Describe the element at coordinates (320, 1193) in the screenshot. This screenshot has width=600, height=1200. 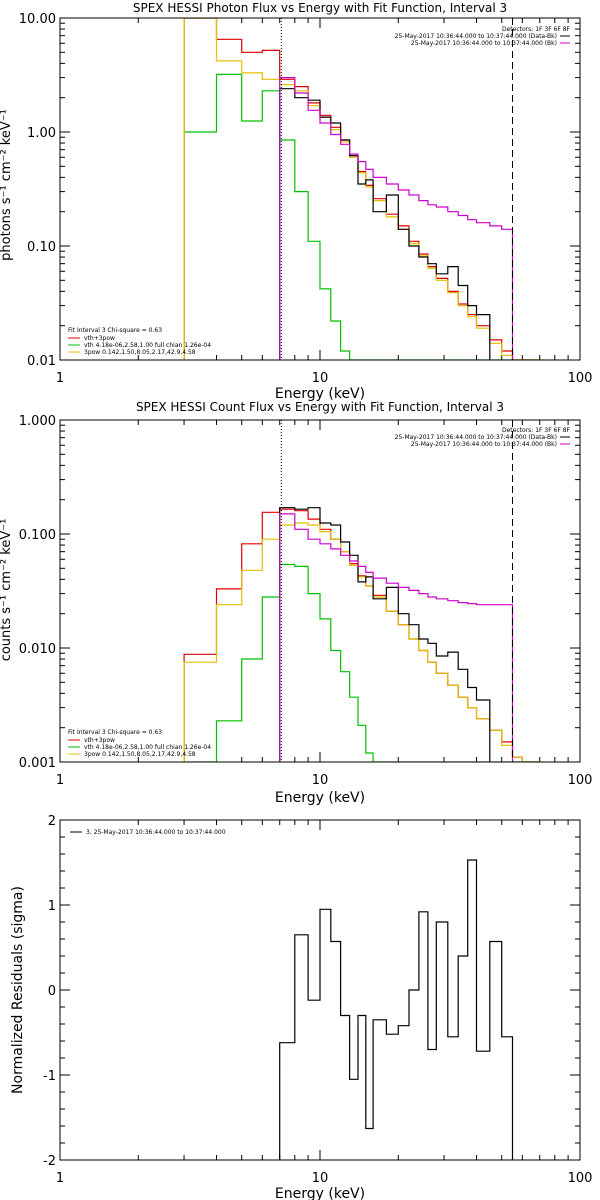
I see `resid-x-axis-label: Energy (keV)` at that location.